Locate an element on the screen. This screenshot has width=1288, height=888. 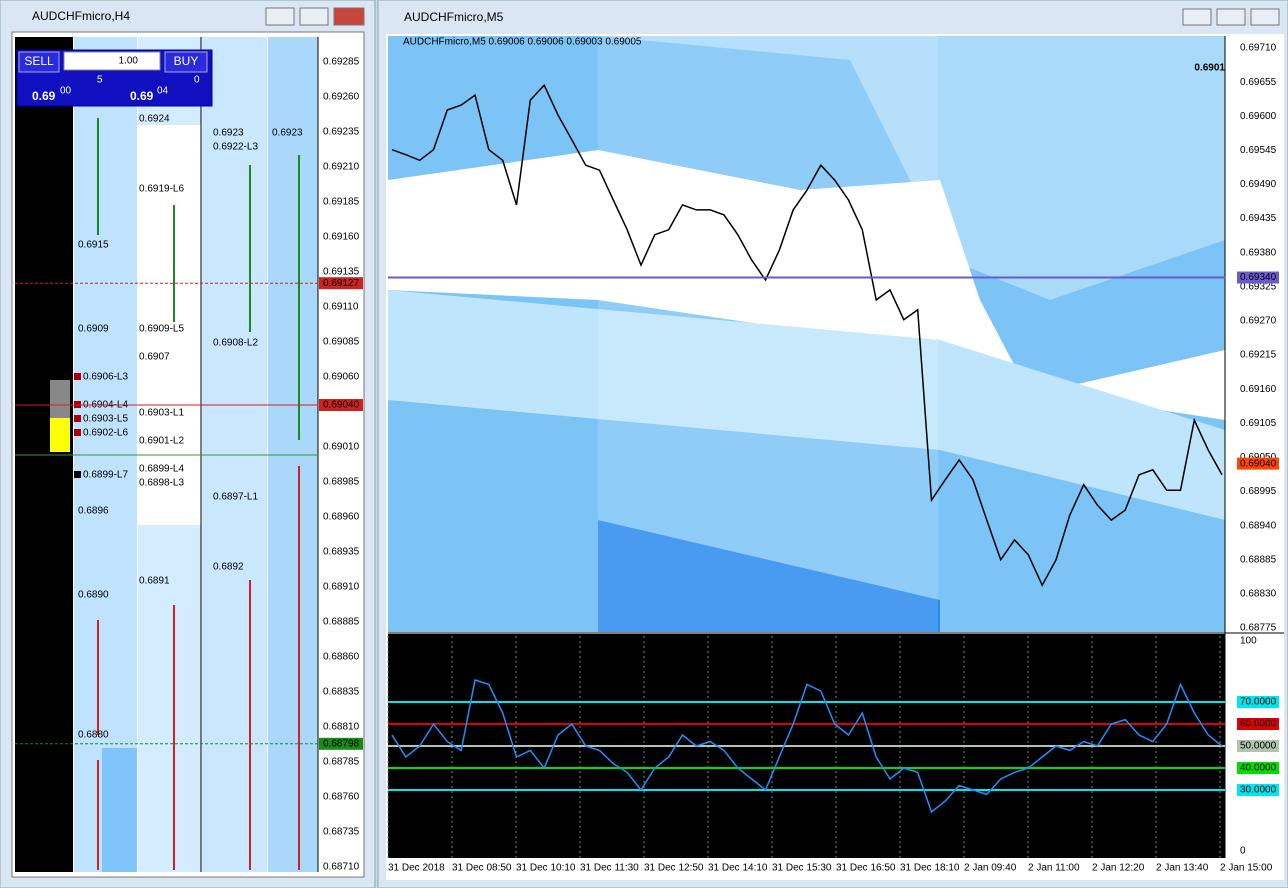
marker-label: 0.69127 is located at coordinates (341, 283).